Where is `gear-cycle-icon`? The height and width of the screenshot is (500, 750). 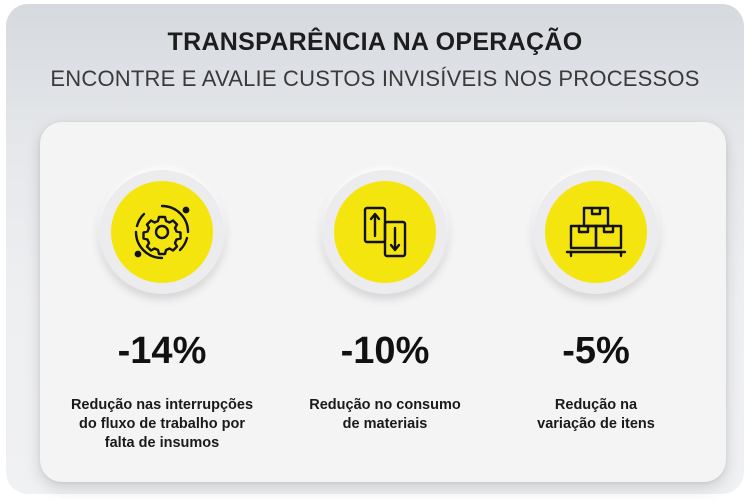 gear-cycle-icon is located at coordinates (162, 232).